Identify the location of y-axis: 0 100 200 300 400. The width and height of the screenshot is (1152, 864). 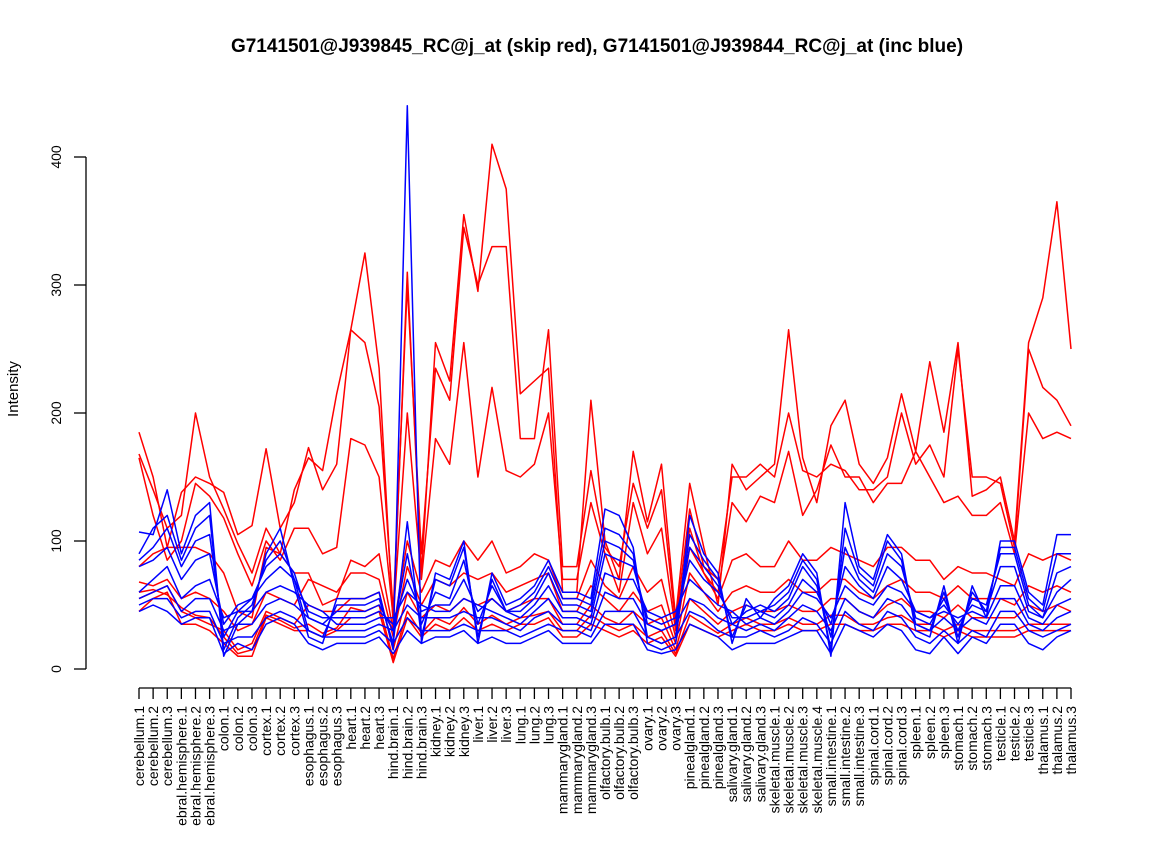
(67, 409).